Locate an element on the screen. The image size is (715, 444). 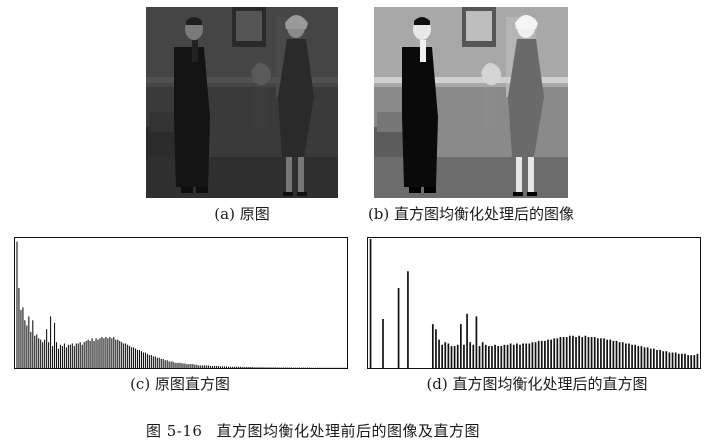
caption-a: (a) 原图 is located at coordinates (242, 214).